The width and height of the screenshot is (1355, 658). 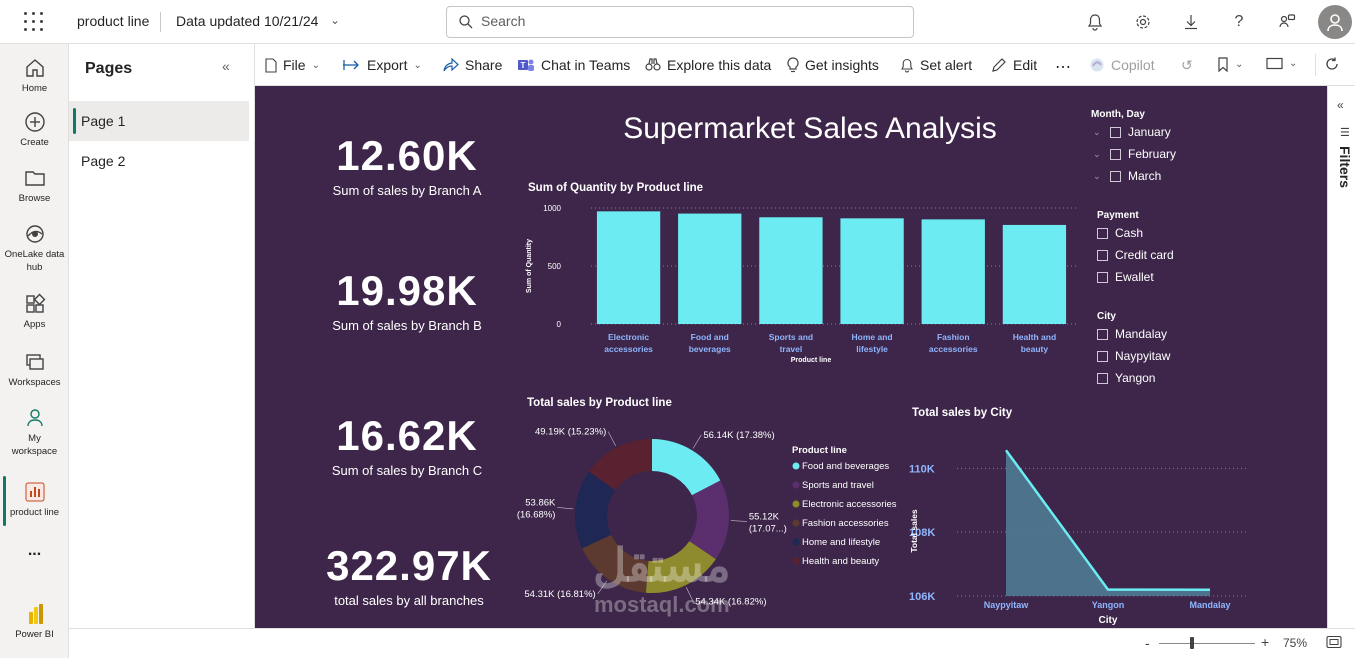 What do you see at coordinates (710, 349) in the screenshot?
I see `x-tick-label: beverages` at bounding box center [710, 349].